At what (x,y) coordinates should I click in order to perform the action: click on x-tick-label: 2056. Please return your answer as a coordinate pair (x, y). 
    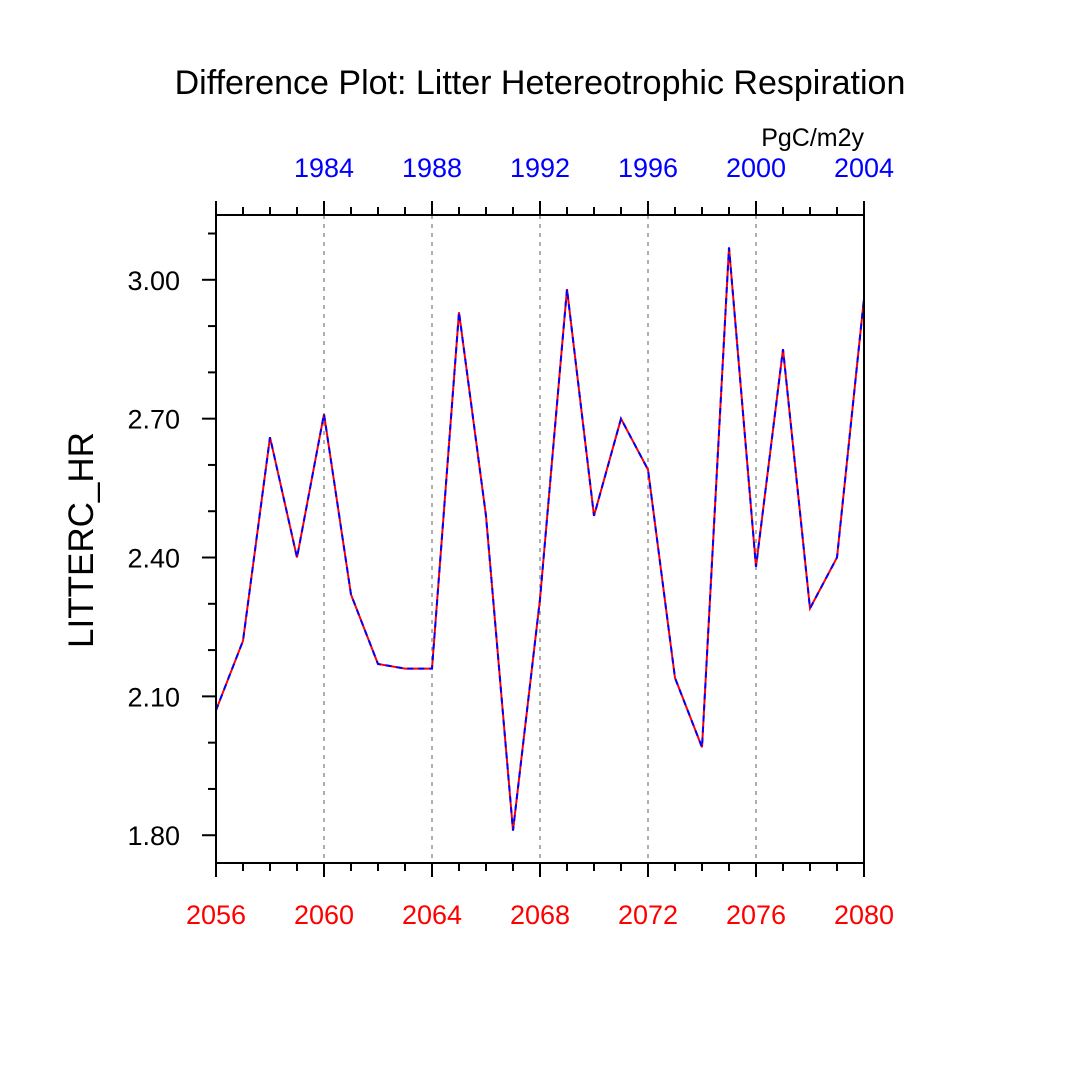
    Looking at the image, I should click on (216, 915).